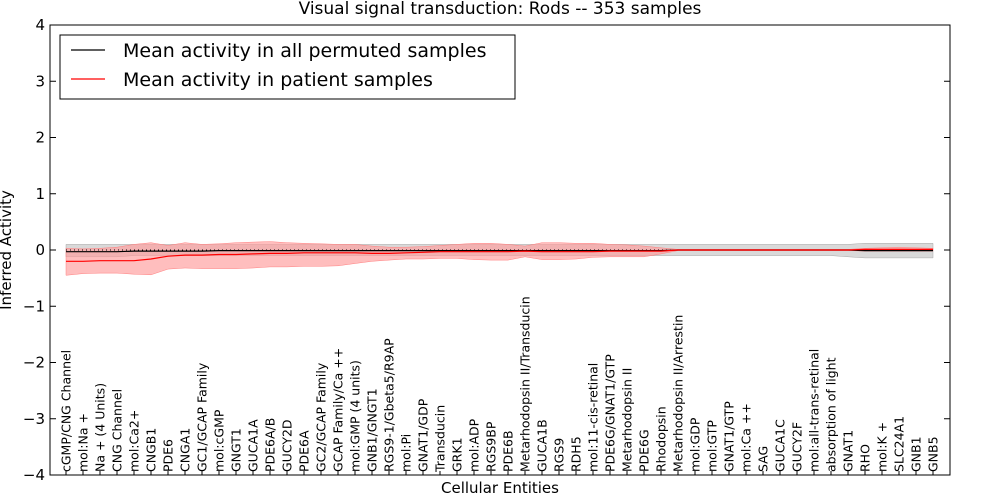 This screenshot has height=500, width=1000. What do you see at coordinates (406, 453) in the screenshot?
I see `x-tick-label: mol:Pi` at bounding box center [406, 453].